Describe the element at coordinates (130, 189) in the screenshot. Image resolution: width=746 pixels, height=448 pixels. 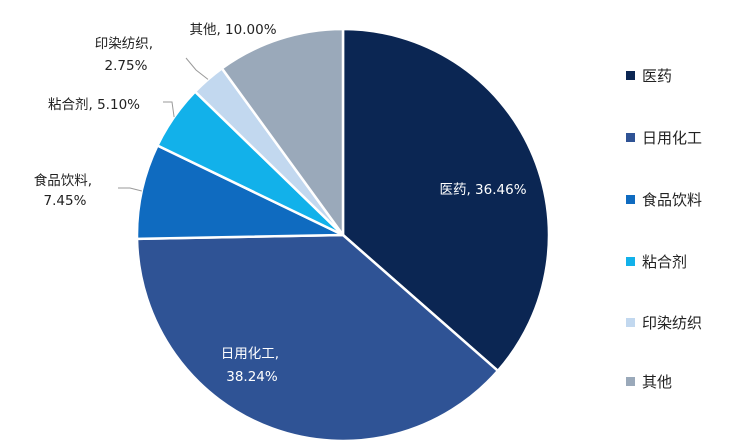
I see `leader-line-shipinyinliao` at that location.